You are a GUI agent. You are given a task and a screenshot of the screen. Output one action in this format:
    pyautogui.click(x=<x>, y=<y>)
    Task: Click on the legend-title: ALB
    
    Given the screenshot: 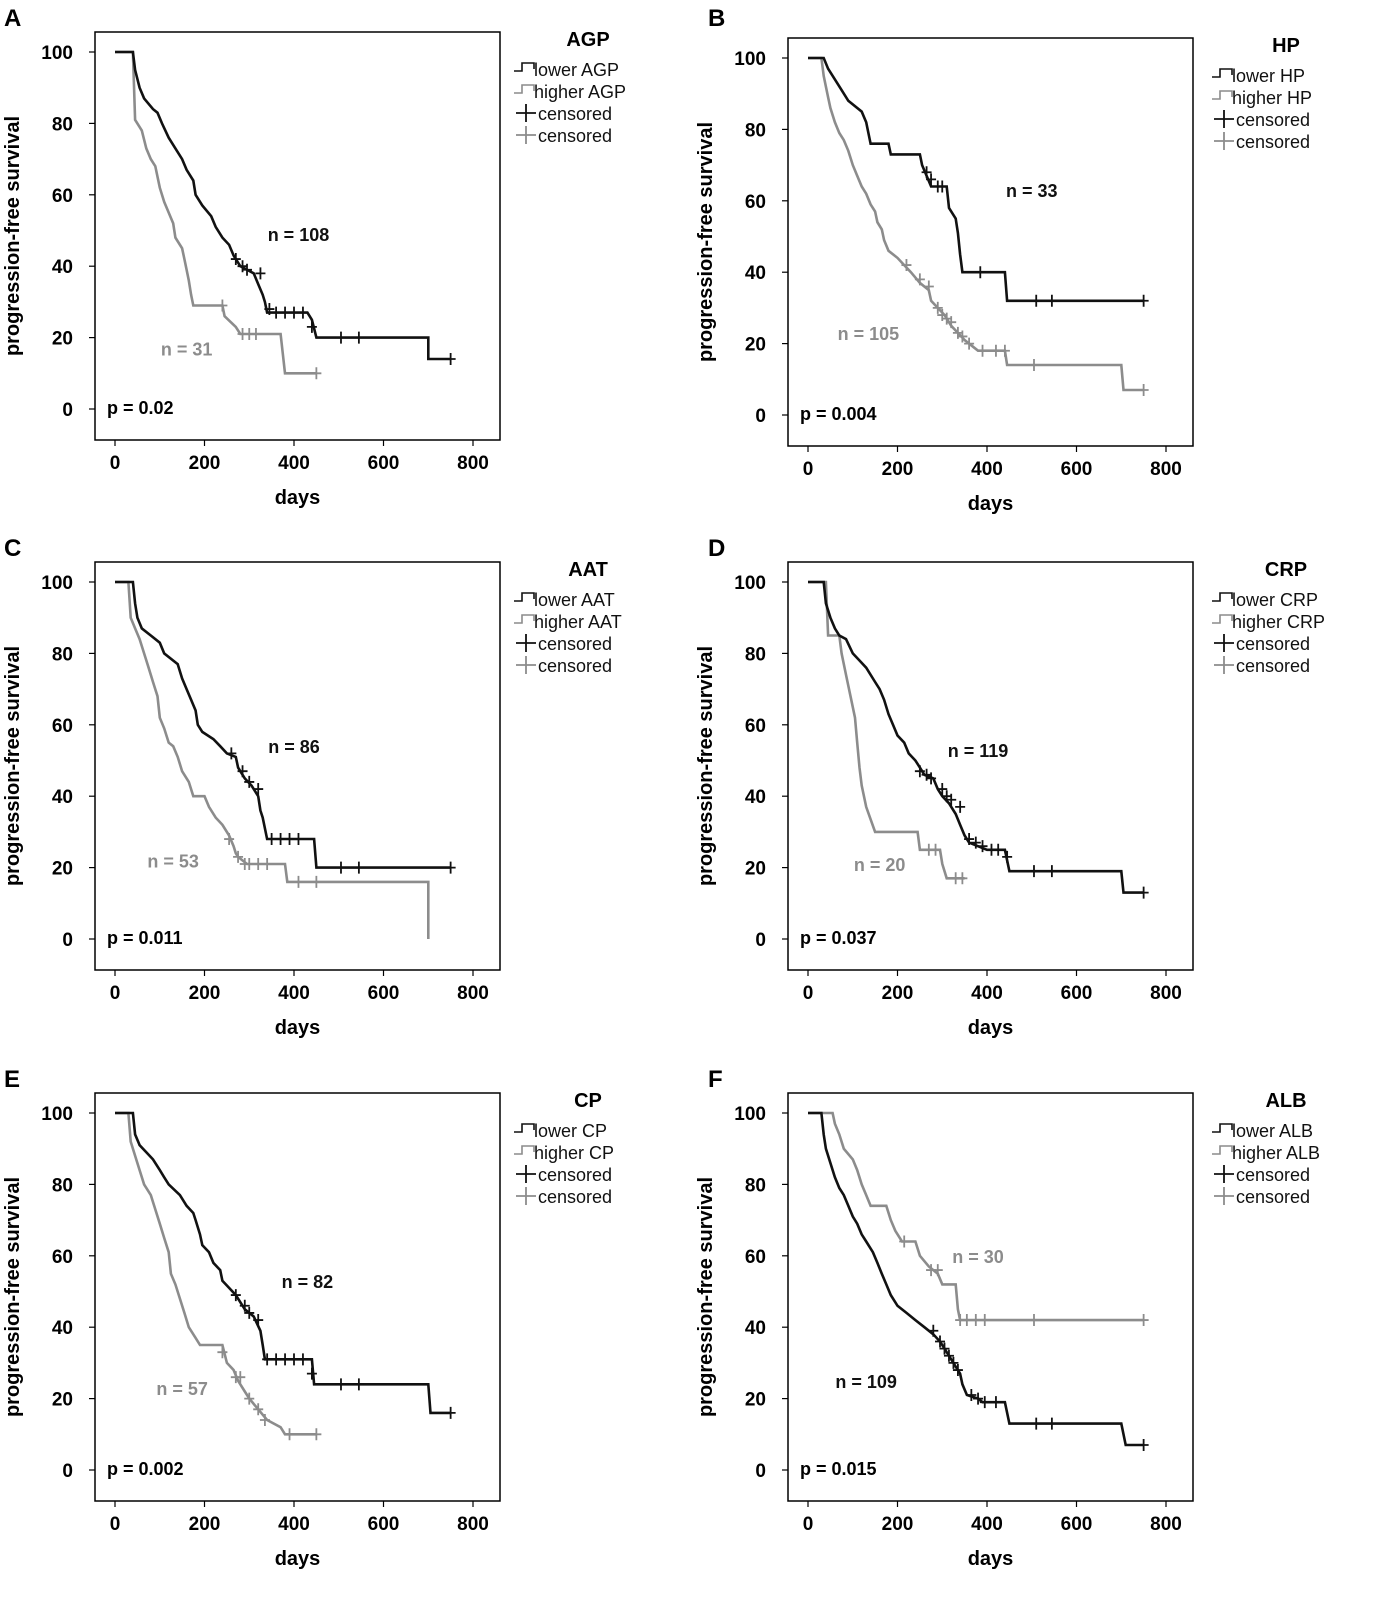 What is the action you would take?
    pyautogui.click(x=1285, y=1101)
    